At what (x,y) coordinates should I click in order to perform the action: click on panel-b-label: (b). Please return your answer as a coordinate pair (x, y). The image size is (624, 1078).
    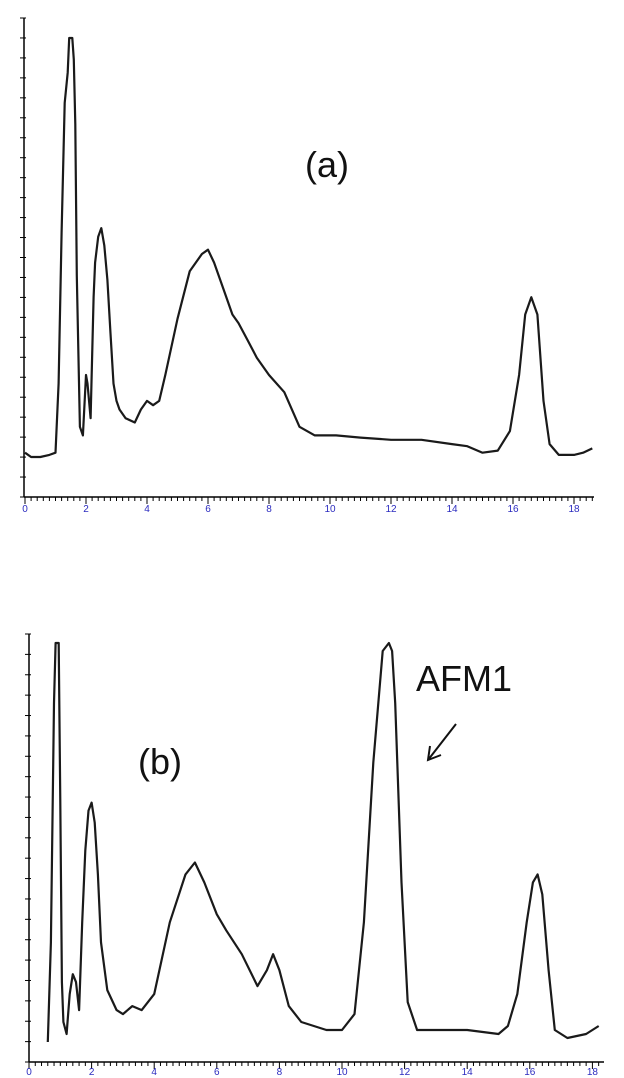
    Looking at the image, I should click on (160, 761).